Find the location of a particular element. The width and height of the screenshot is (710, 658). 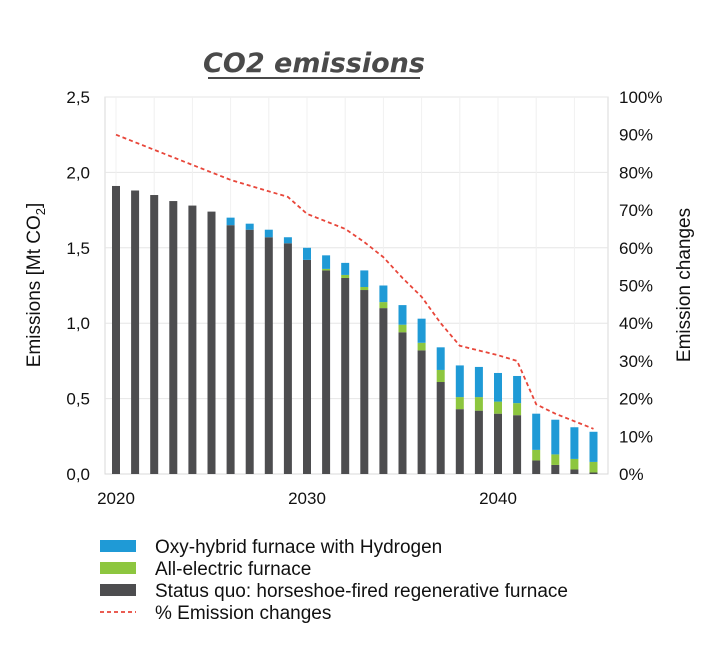

bar-segment-status-quo-2032 is located at coordinates (345, 375).